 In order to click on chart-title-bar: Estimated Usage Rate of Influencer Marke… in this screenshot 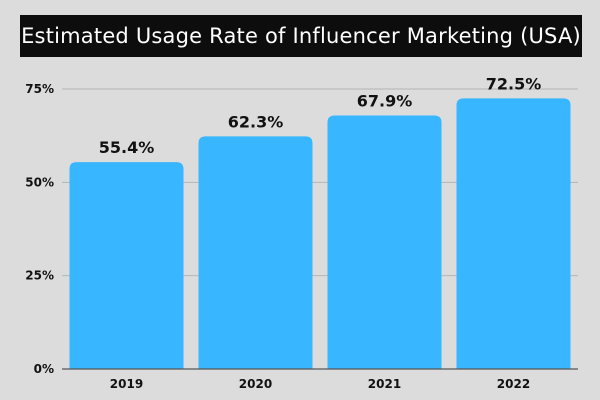, I will do `click(301, 36)`.